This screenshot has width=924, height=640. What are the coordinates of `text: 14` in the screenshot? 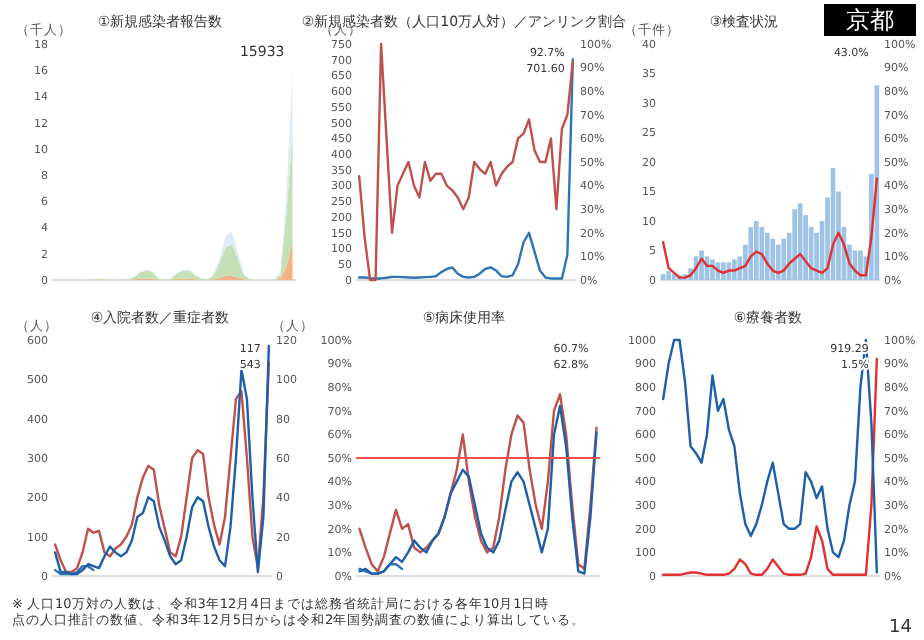 It's located at (901, 628).